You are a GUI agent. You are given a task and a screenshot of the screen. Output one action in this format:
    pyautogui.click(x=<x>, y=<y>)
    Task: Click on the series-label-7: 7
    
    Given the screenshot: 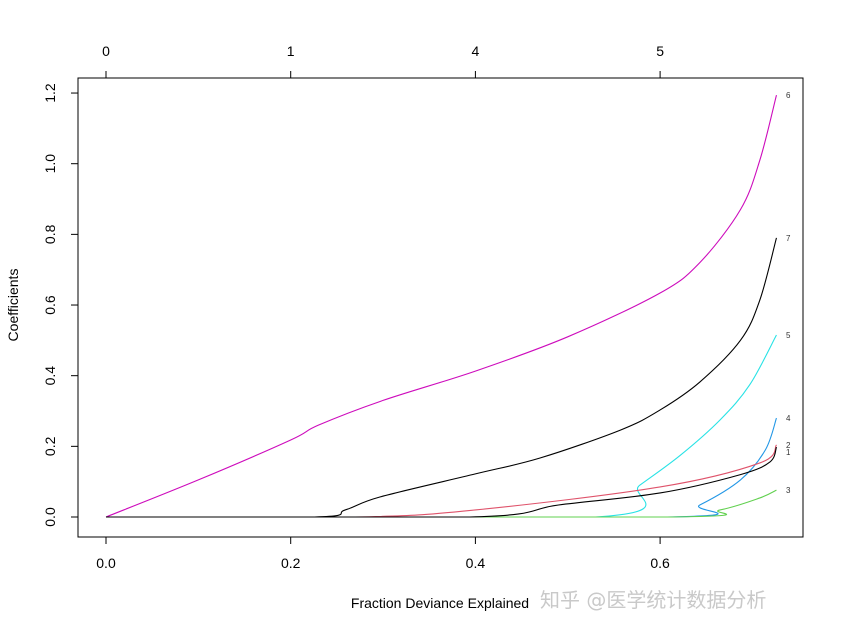 What is the action you would take?
    pyautogui.click(x=788, y=238)
    